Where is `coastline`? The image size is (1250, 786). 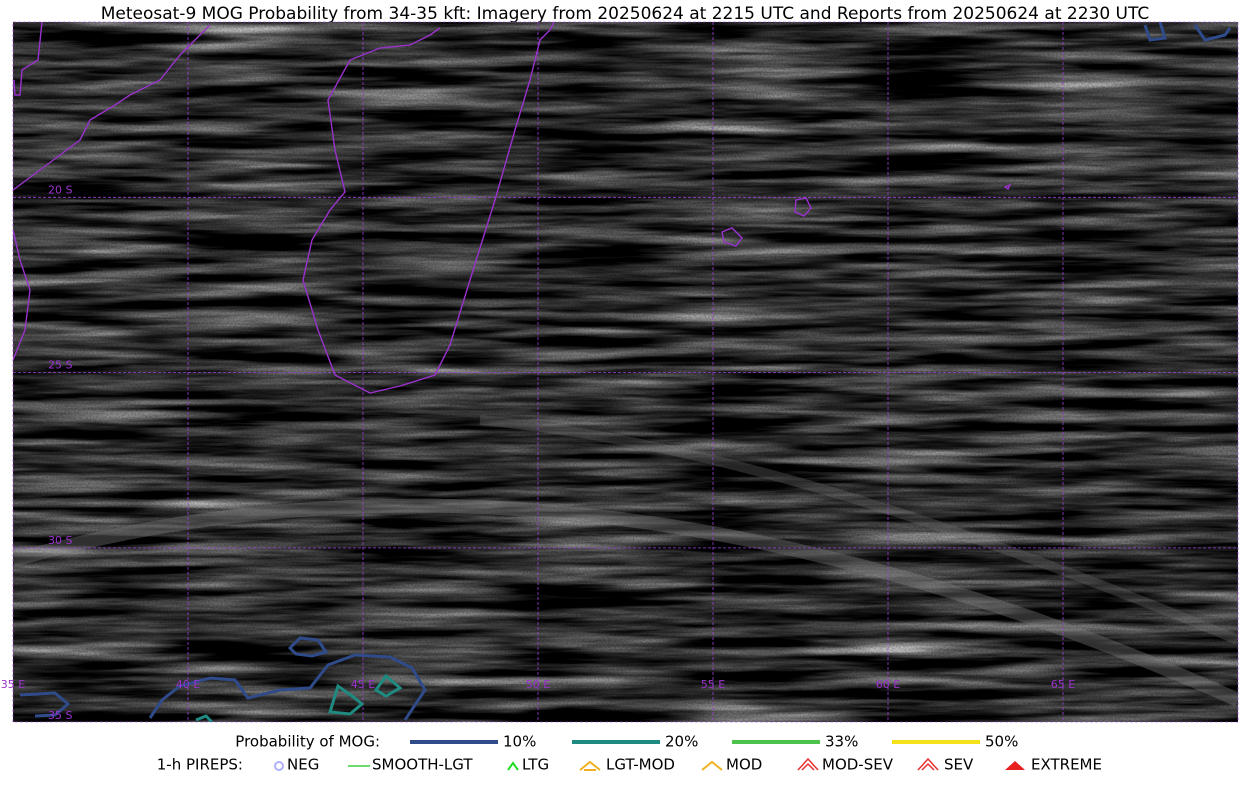 coastline is located at coordinates (112, 191).